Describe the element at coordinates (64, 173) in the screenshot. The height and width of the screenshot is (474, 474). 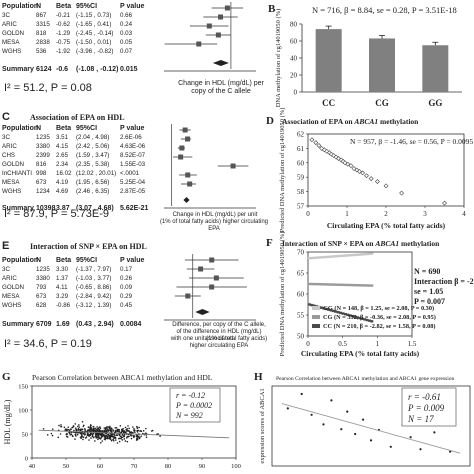
I see `table-cell: 16.02` at that location.